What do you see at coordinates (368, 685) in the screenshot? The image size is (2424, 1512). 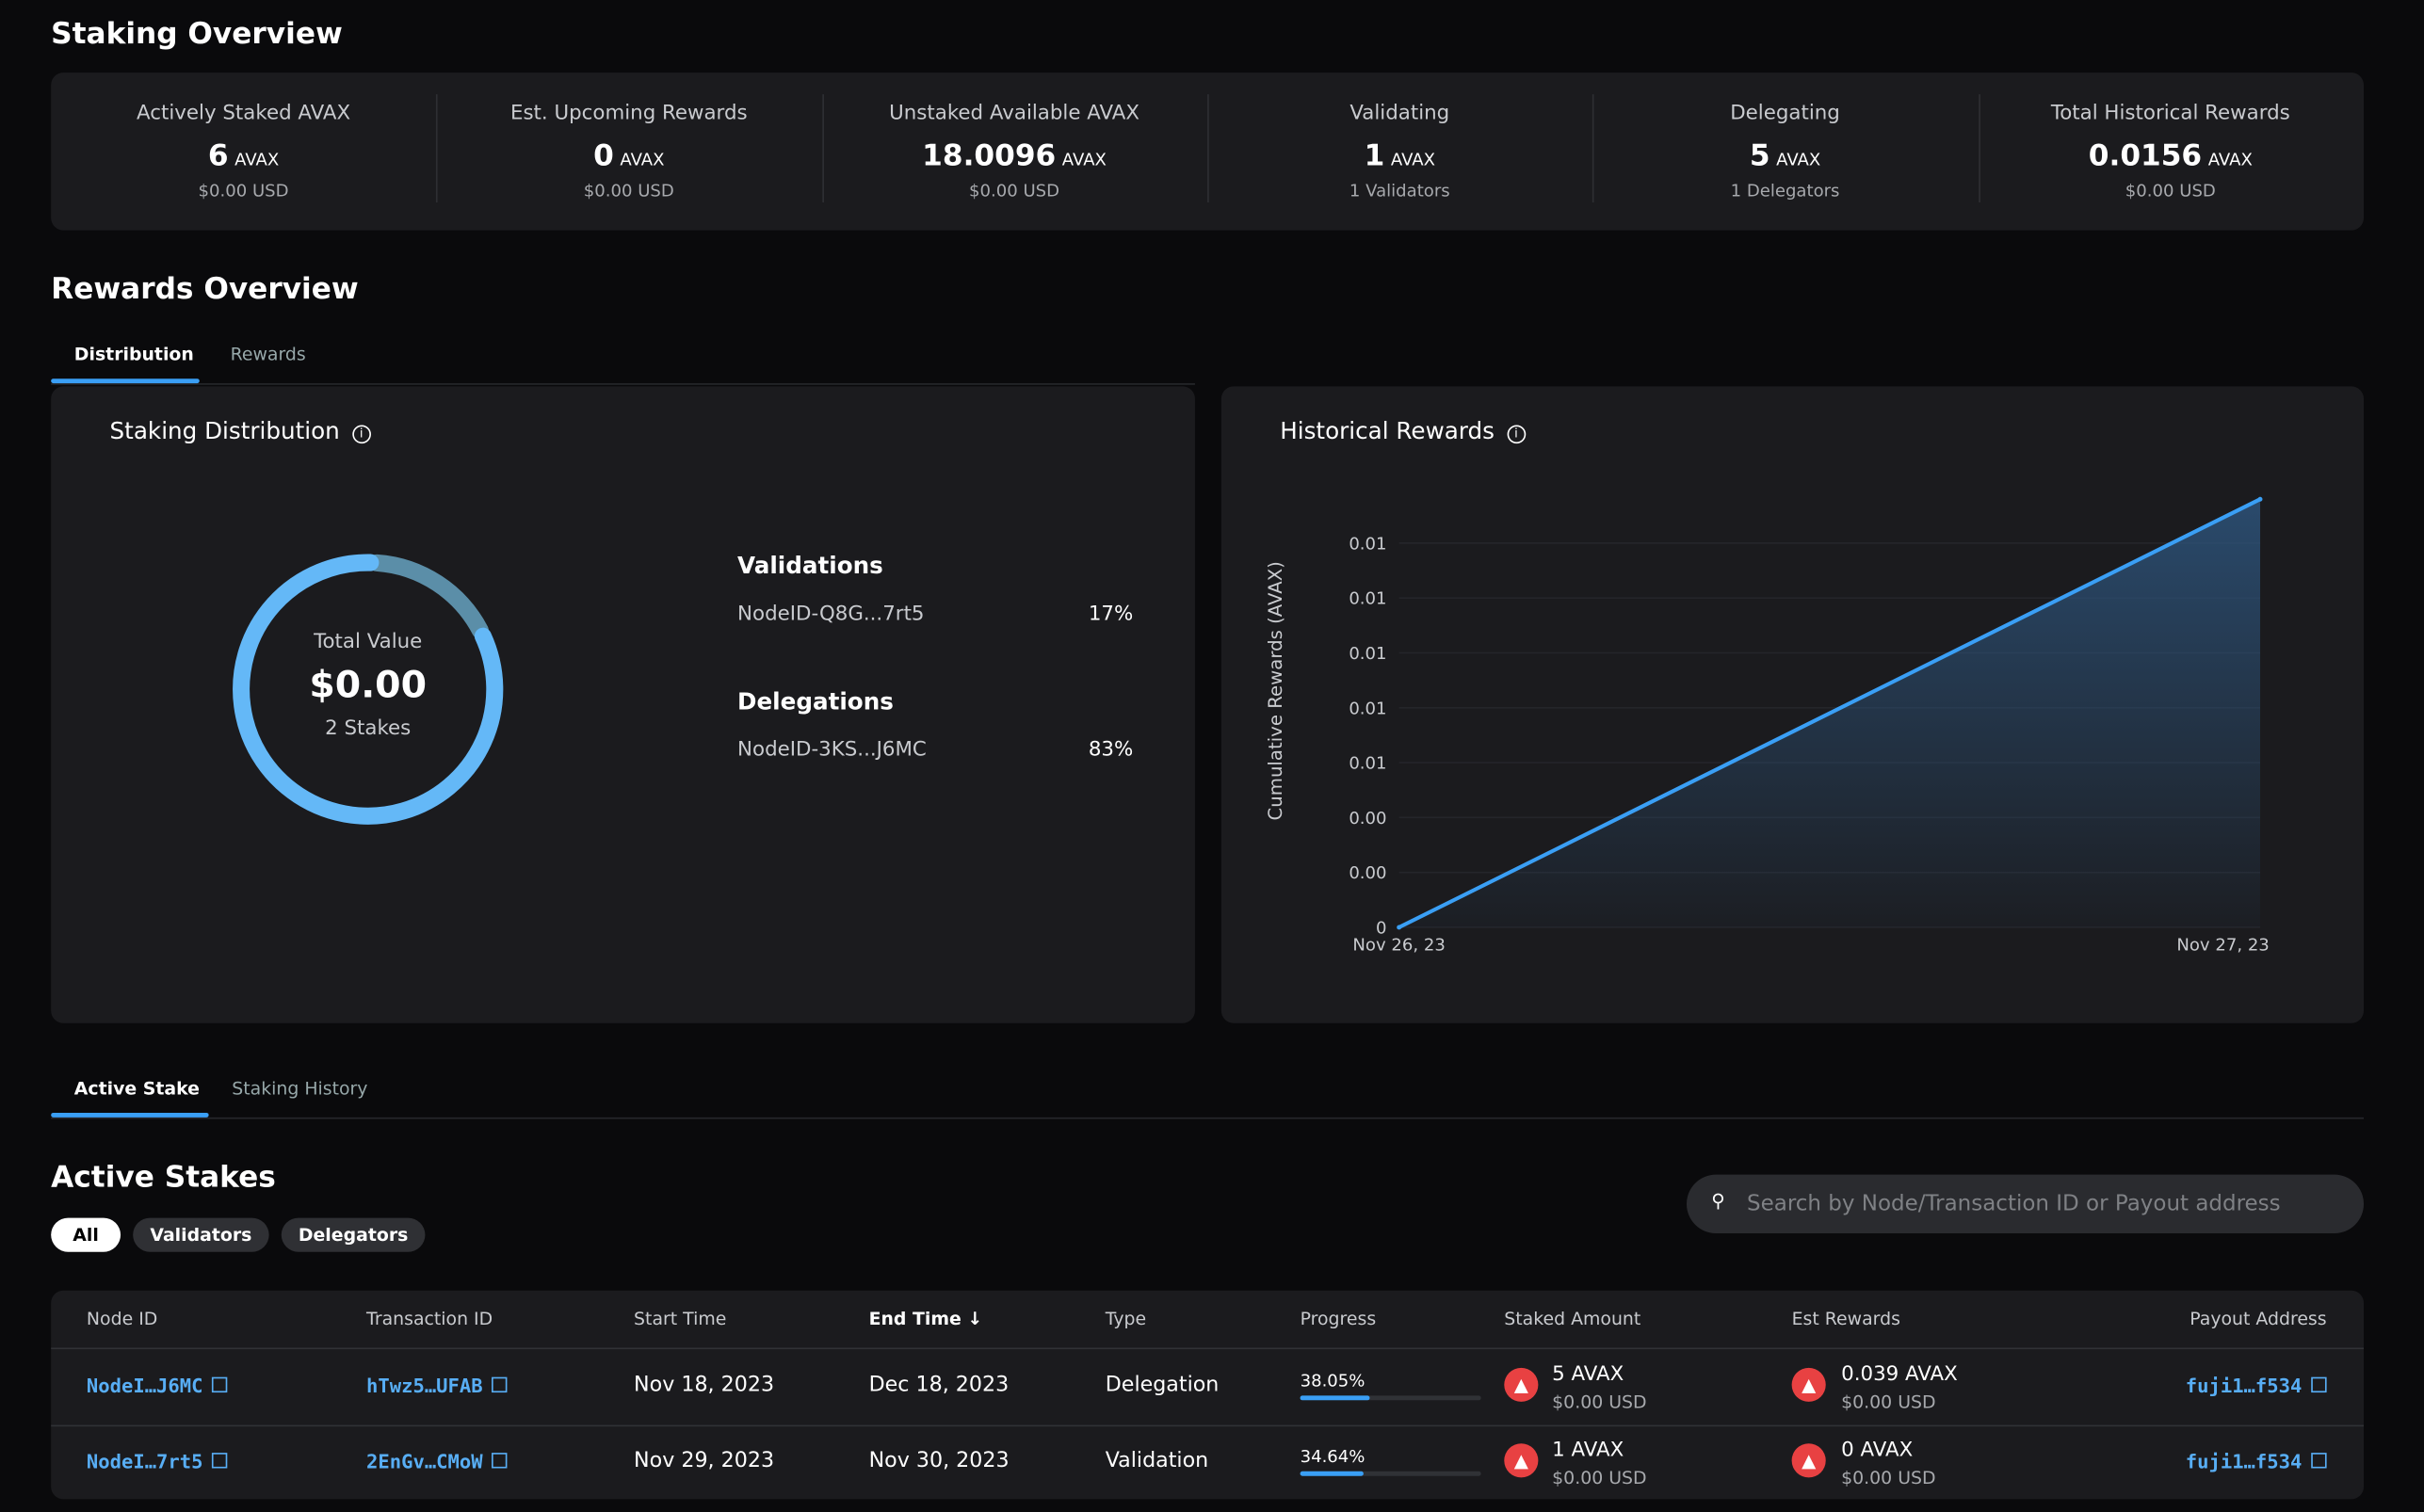 I see `donut-center-value: $0.00` at bounding box center [368, 685].